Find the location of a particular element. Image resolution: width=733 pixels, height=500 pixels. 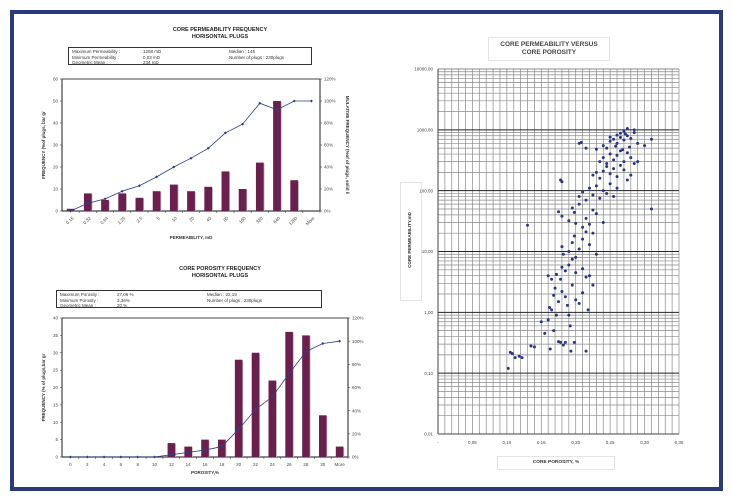

x-tick-label: 80 is located at coordinates (225, 218).